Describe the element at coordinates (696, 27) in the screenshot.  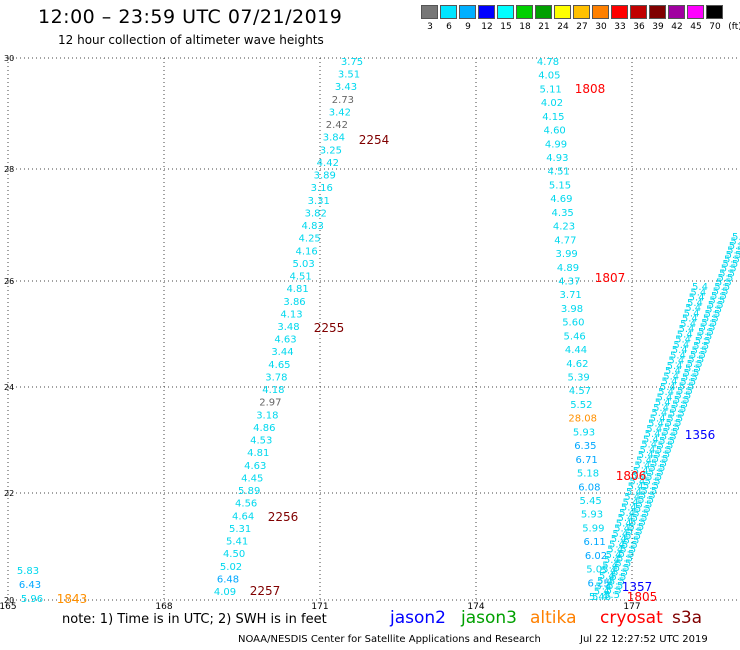
I see `scale-label: 45` at that location.